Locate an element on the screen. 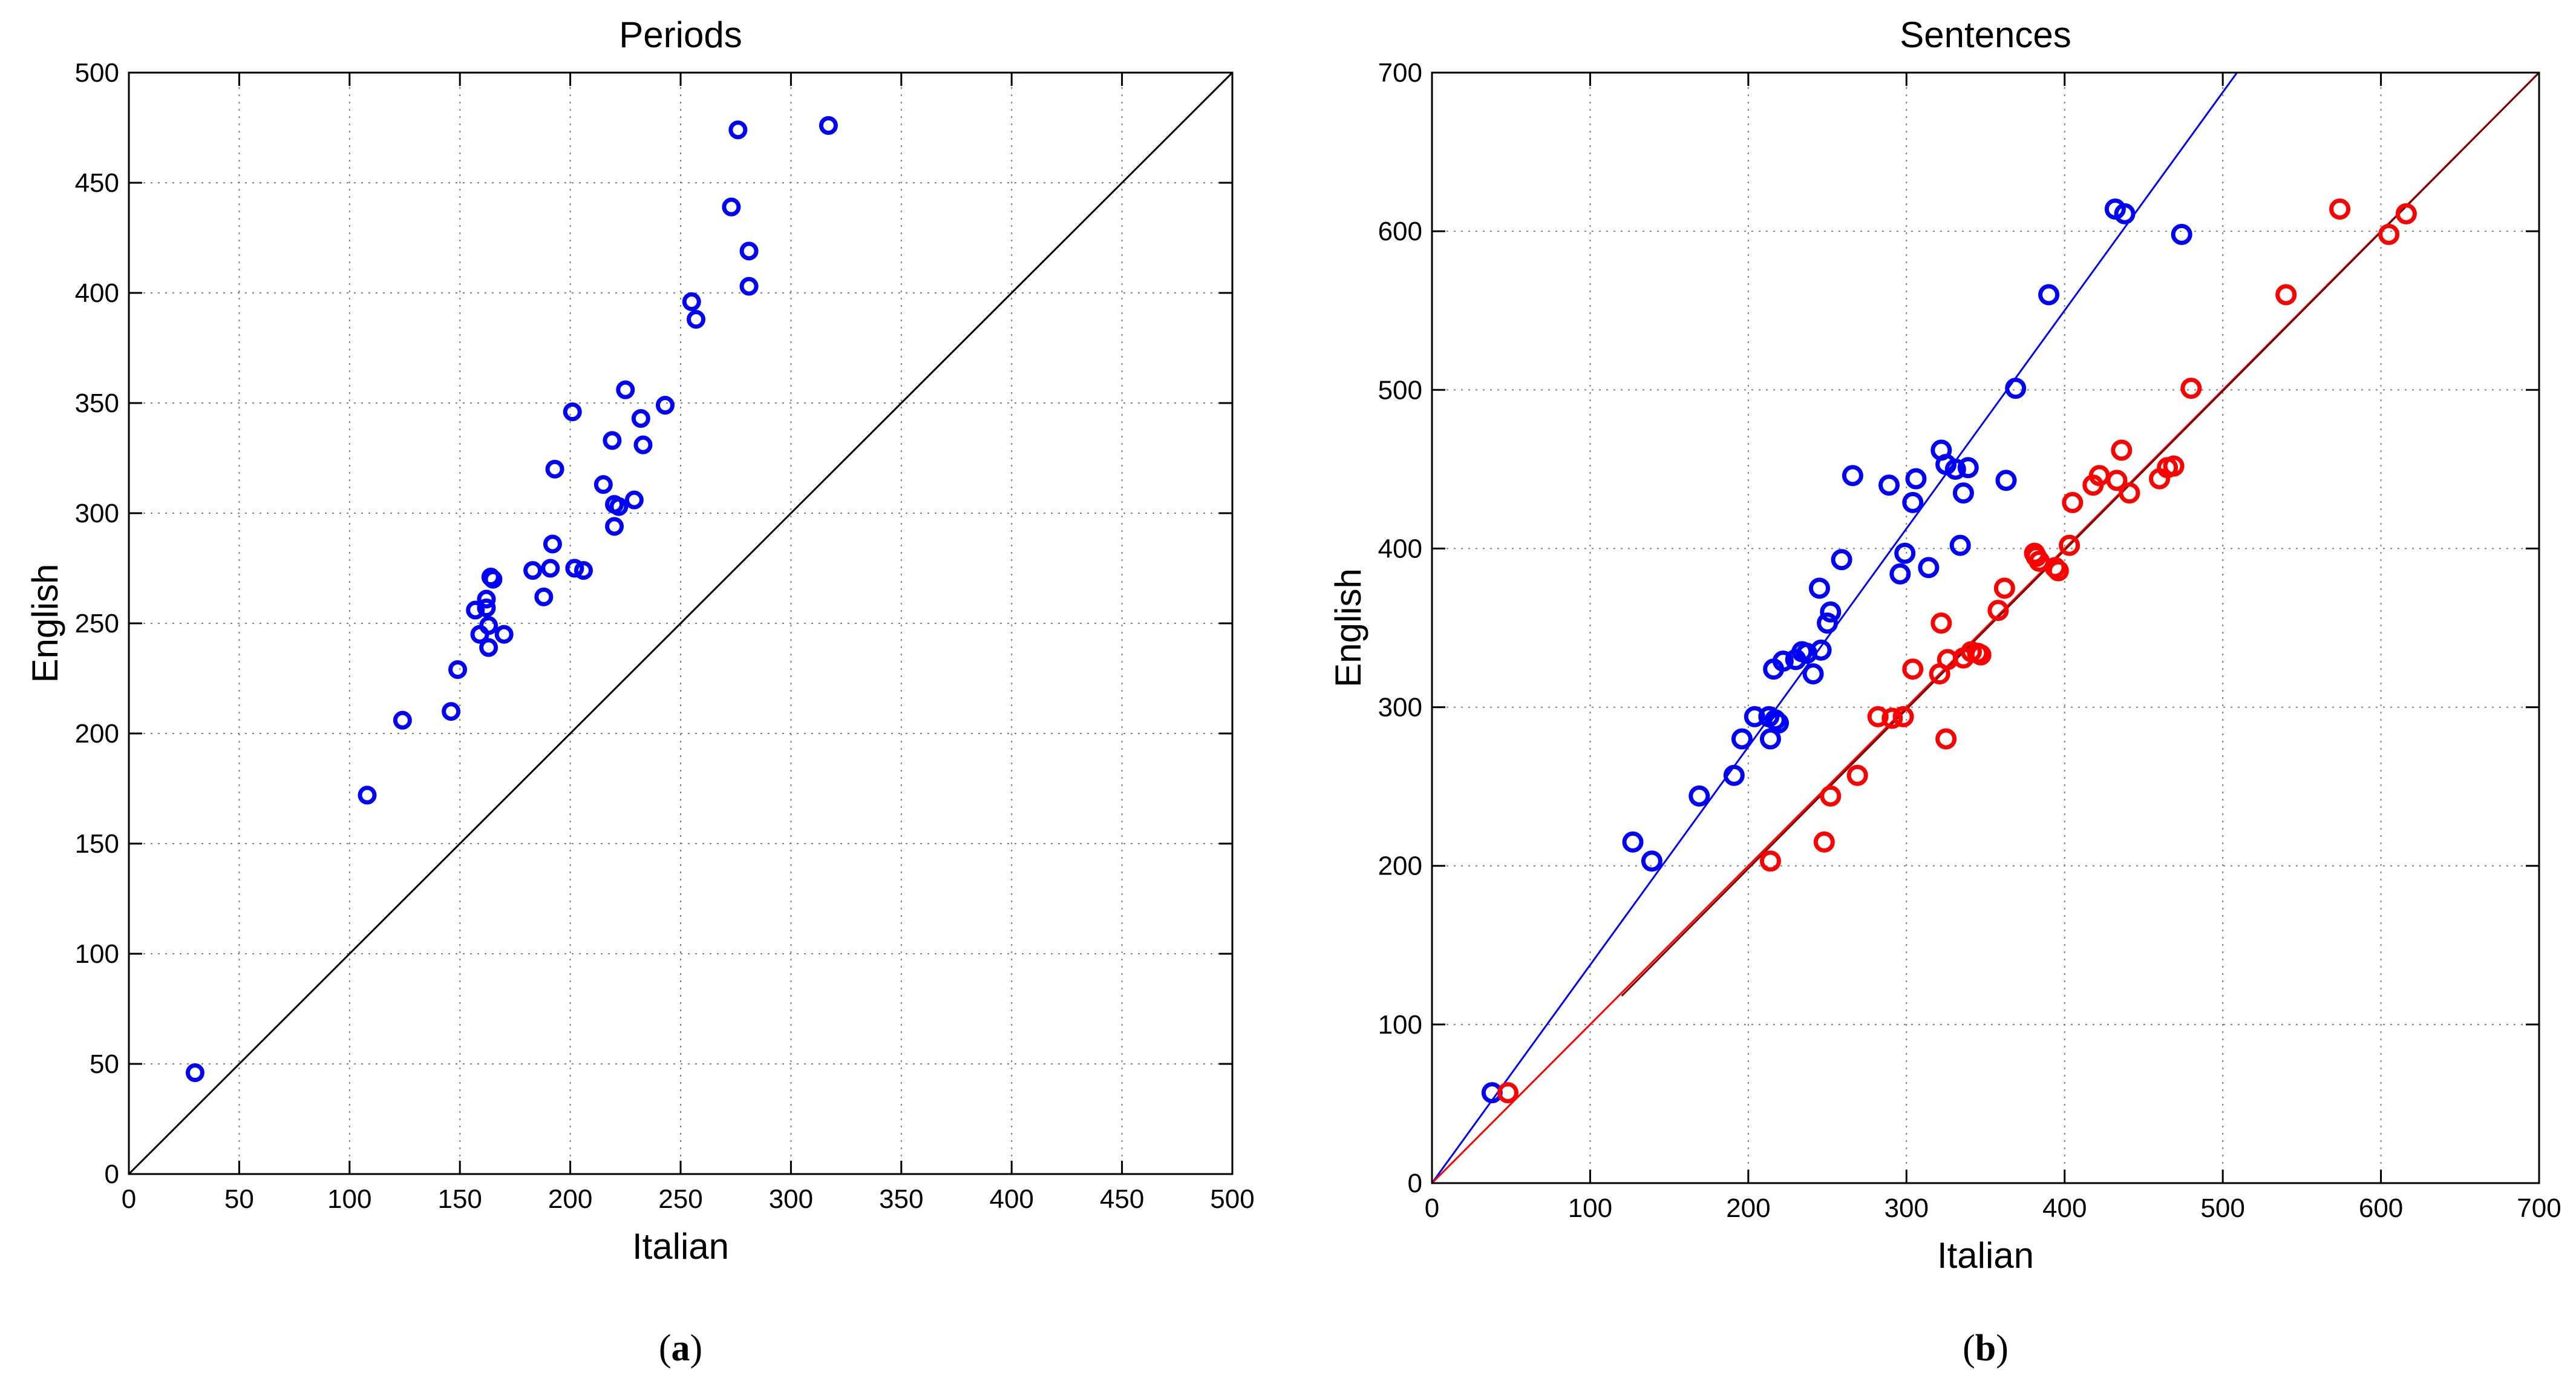  chart-periods-caption: (a) is located at coordinates (680, 1348).